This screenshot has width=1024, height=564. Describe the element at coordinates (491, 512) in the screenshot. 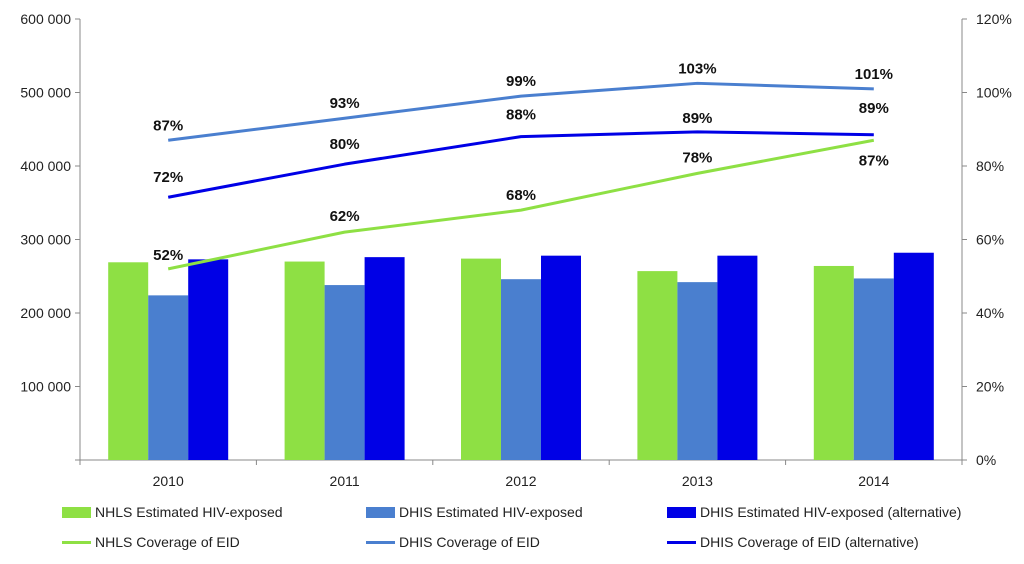

I see `legend-label: DHIS Estimated HIV-exposed` at that location.